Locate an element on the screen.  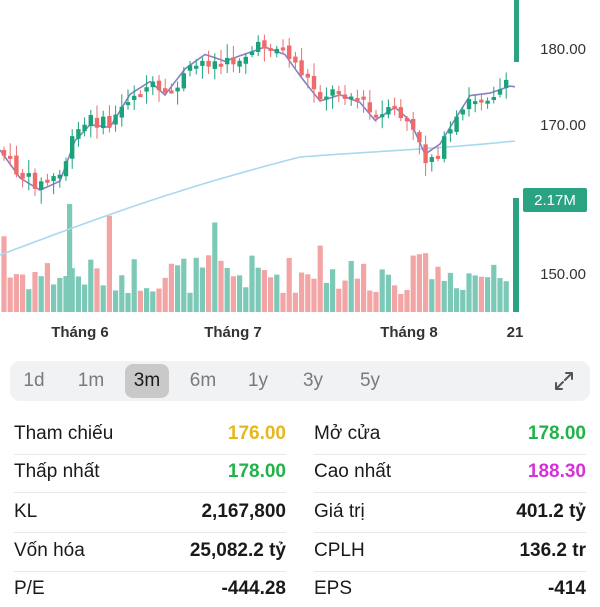
stat-value: 188.30 is located at coordinates (556, 471).